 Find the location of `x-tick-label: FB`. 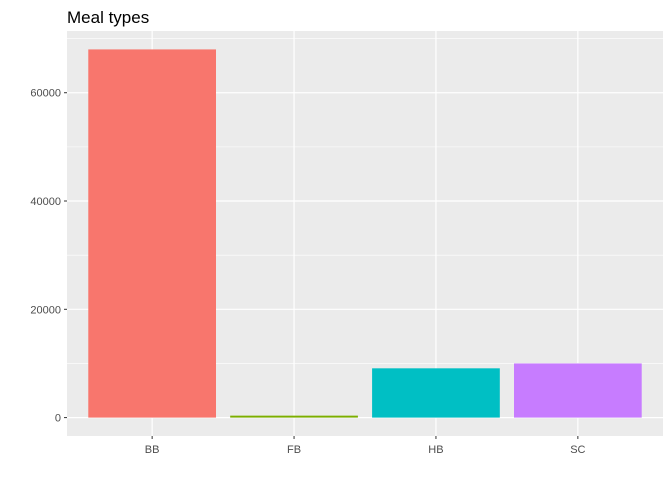

x-tick-label: FB is located at coordinates (294, 450).